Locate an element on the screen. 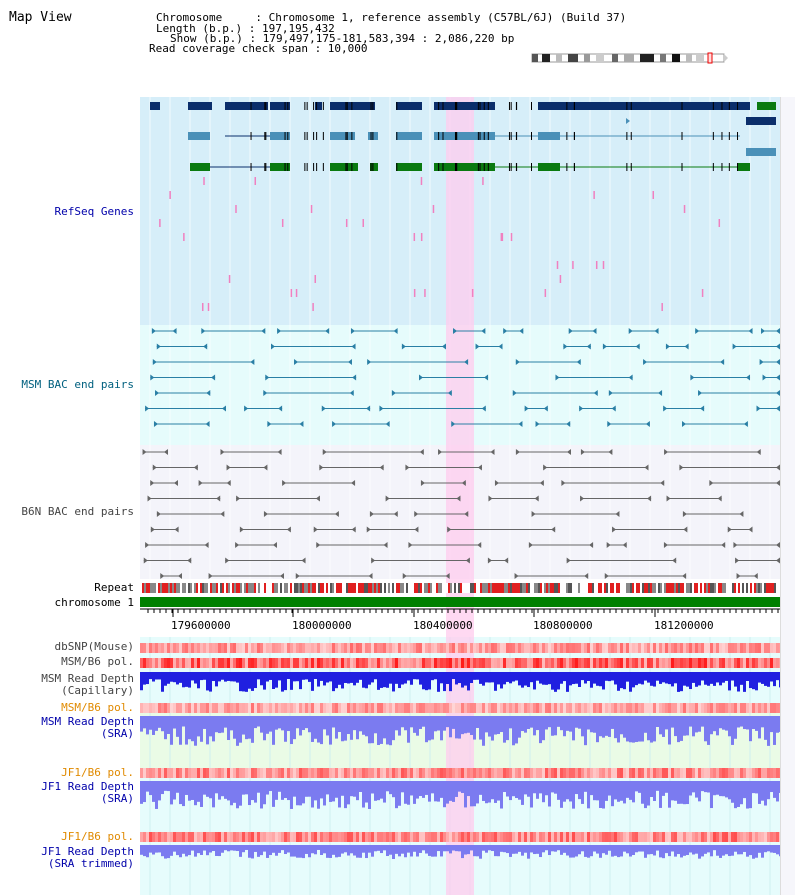  b6n-bac-end-pairs-label: B6N BAC end pairs is located at coordinates (77, 511).